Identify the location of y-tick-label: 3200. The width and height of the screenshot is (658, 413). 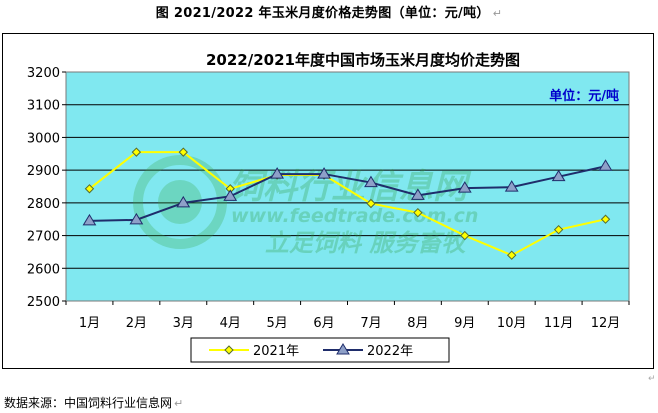
(43, 73).